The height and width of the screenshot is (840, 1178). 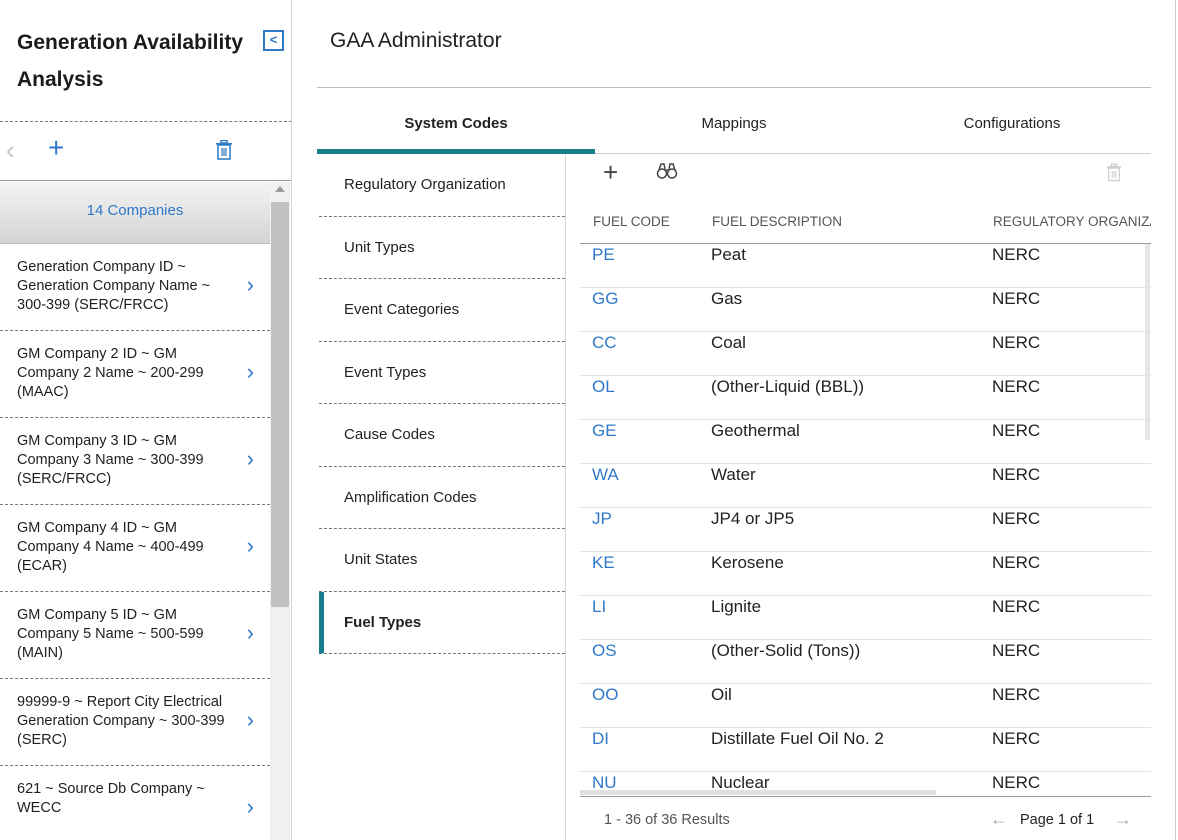 What do you see at coordinates (442, 560) in the screenshot?
I see `nav-unit-states: Unit States` at bounding box center [442, 560].